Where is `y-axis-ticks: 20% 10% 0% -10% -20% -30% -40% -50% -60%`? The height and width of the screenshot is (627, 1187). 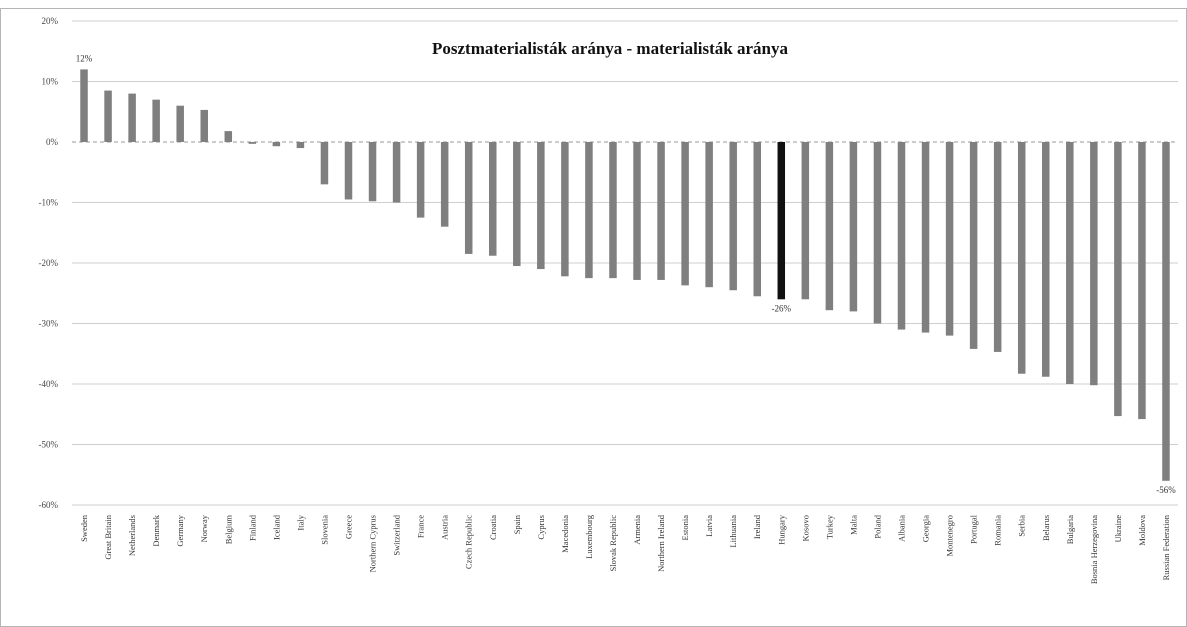 y-axis-ticks: 20% 10% 0% -10% -20% -30% -40% -50% -60% is located at coordinates (49, 263).